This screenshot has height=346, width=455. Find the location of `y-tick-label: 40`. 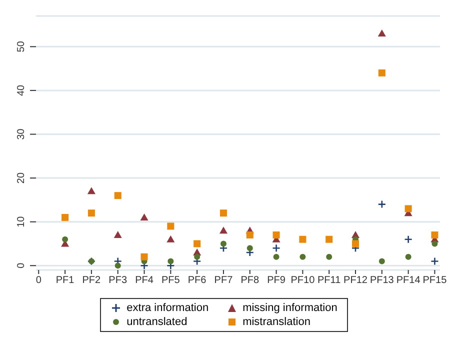

y-tick-label: 40 is located at coordinates (21, 90).